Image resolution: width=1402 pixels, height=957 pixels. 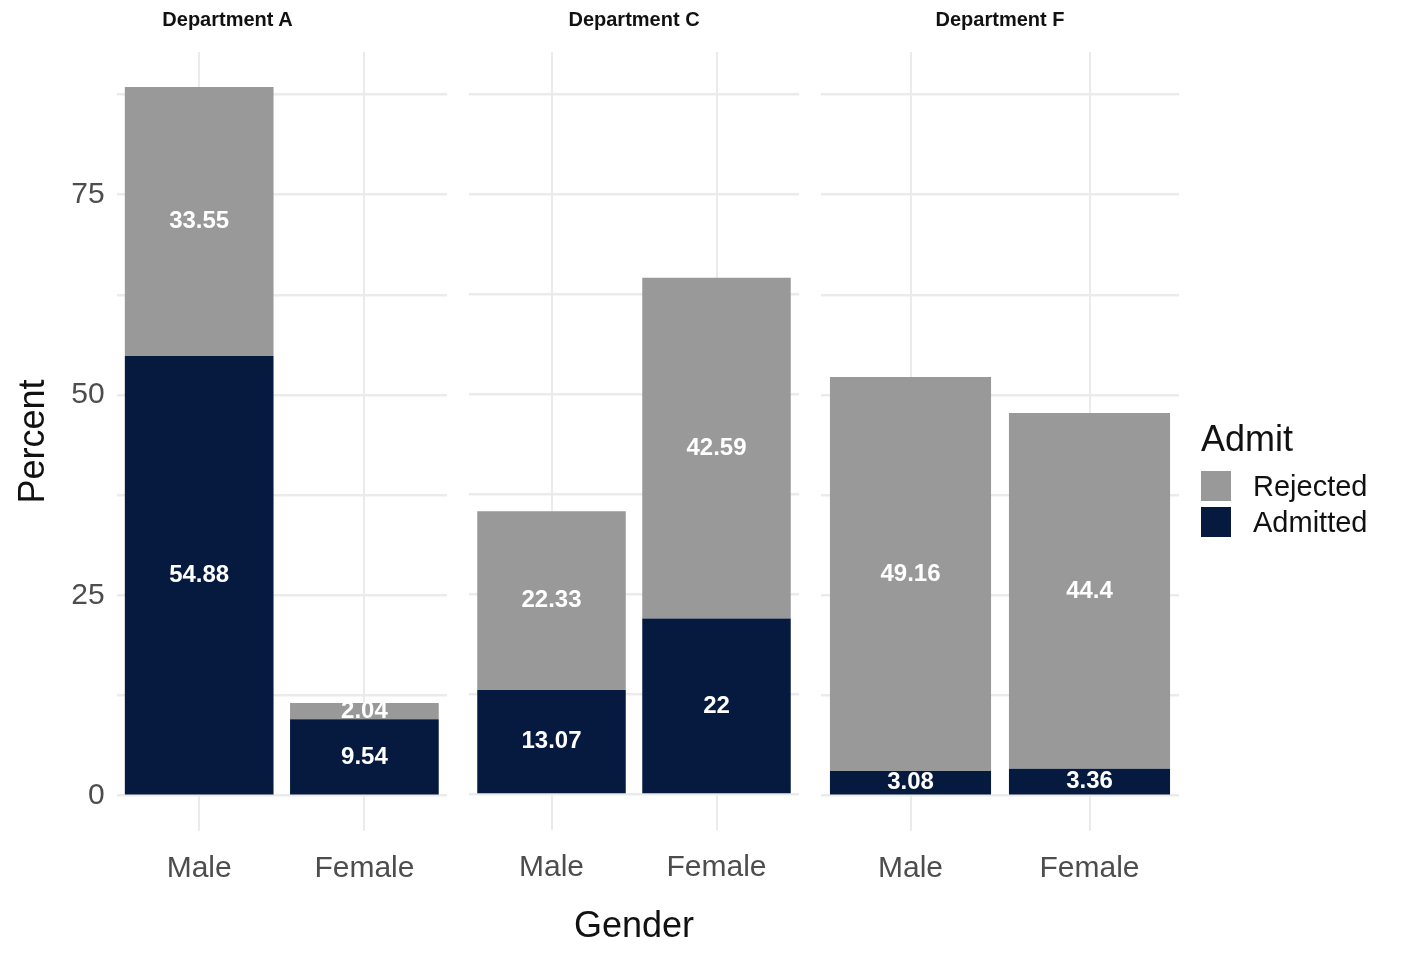 I want to click on chart-title: Department A, so click(x=227, y=18).